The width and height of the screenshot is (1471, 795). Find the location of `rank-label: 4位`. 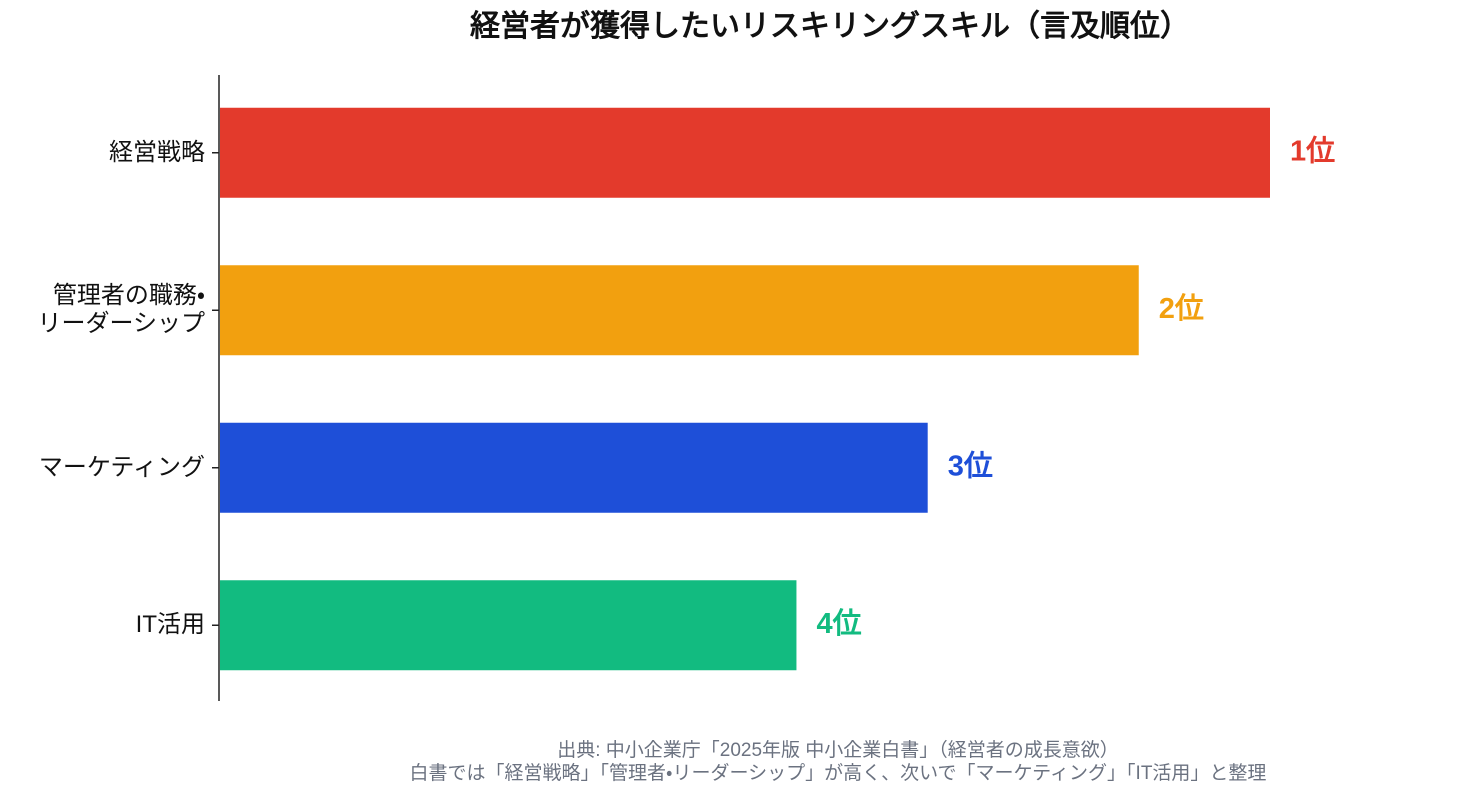

rank-label: 4位 is located at coordinates (838, 623).